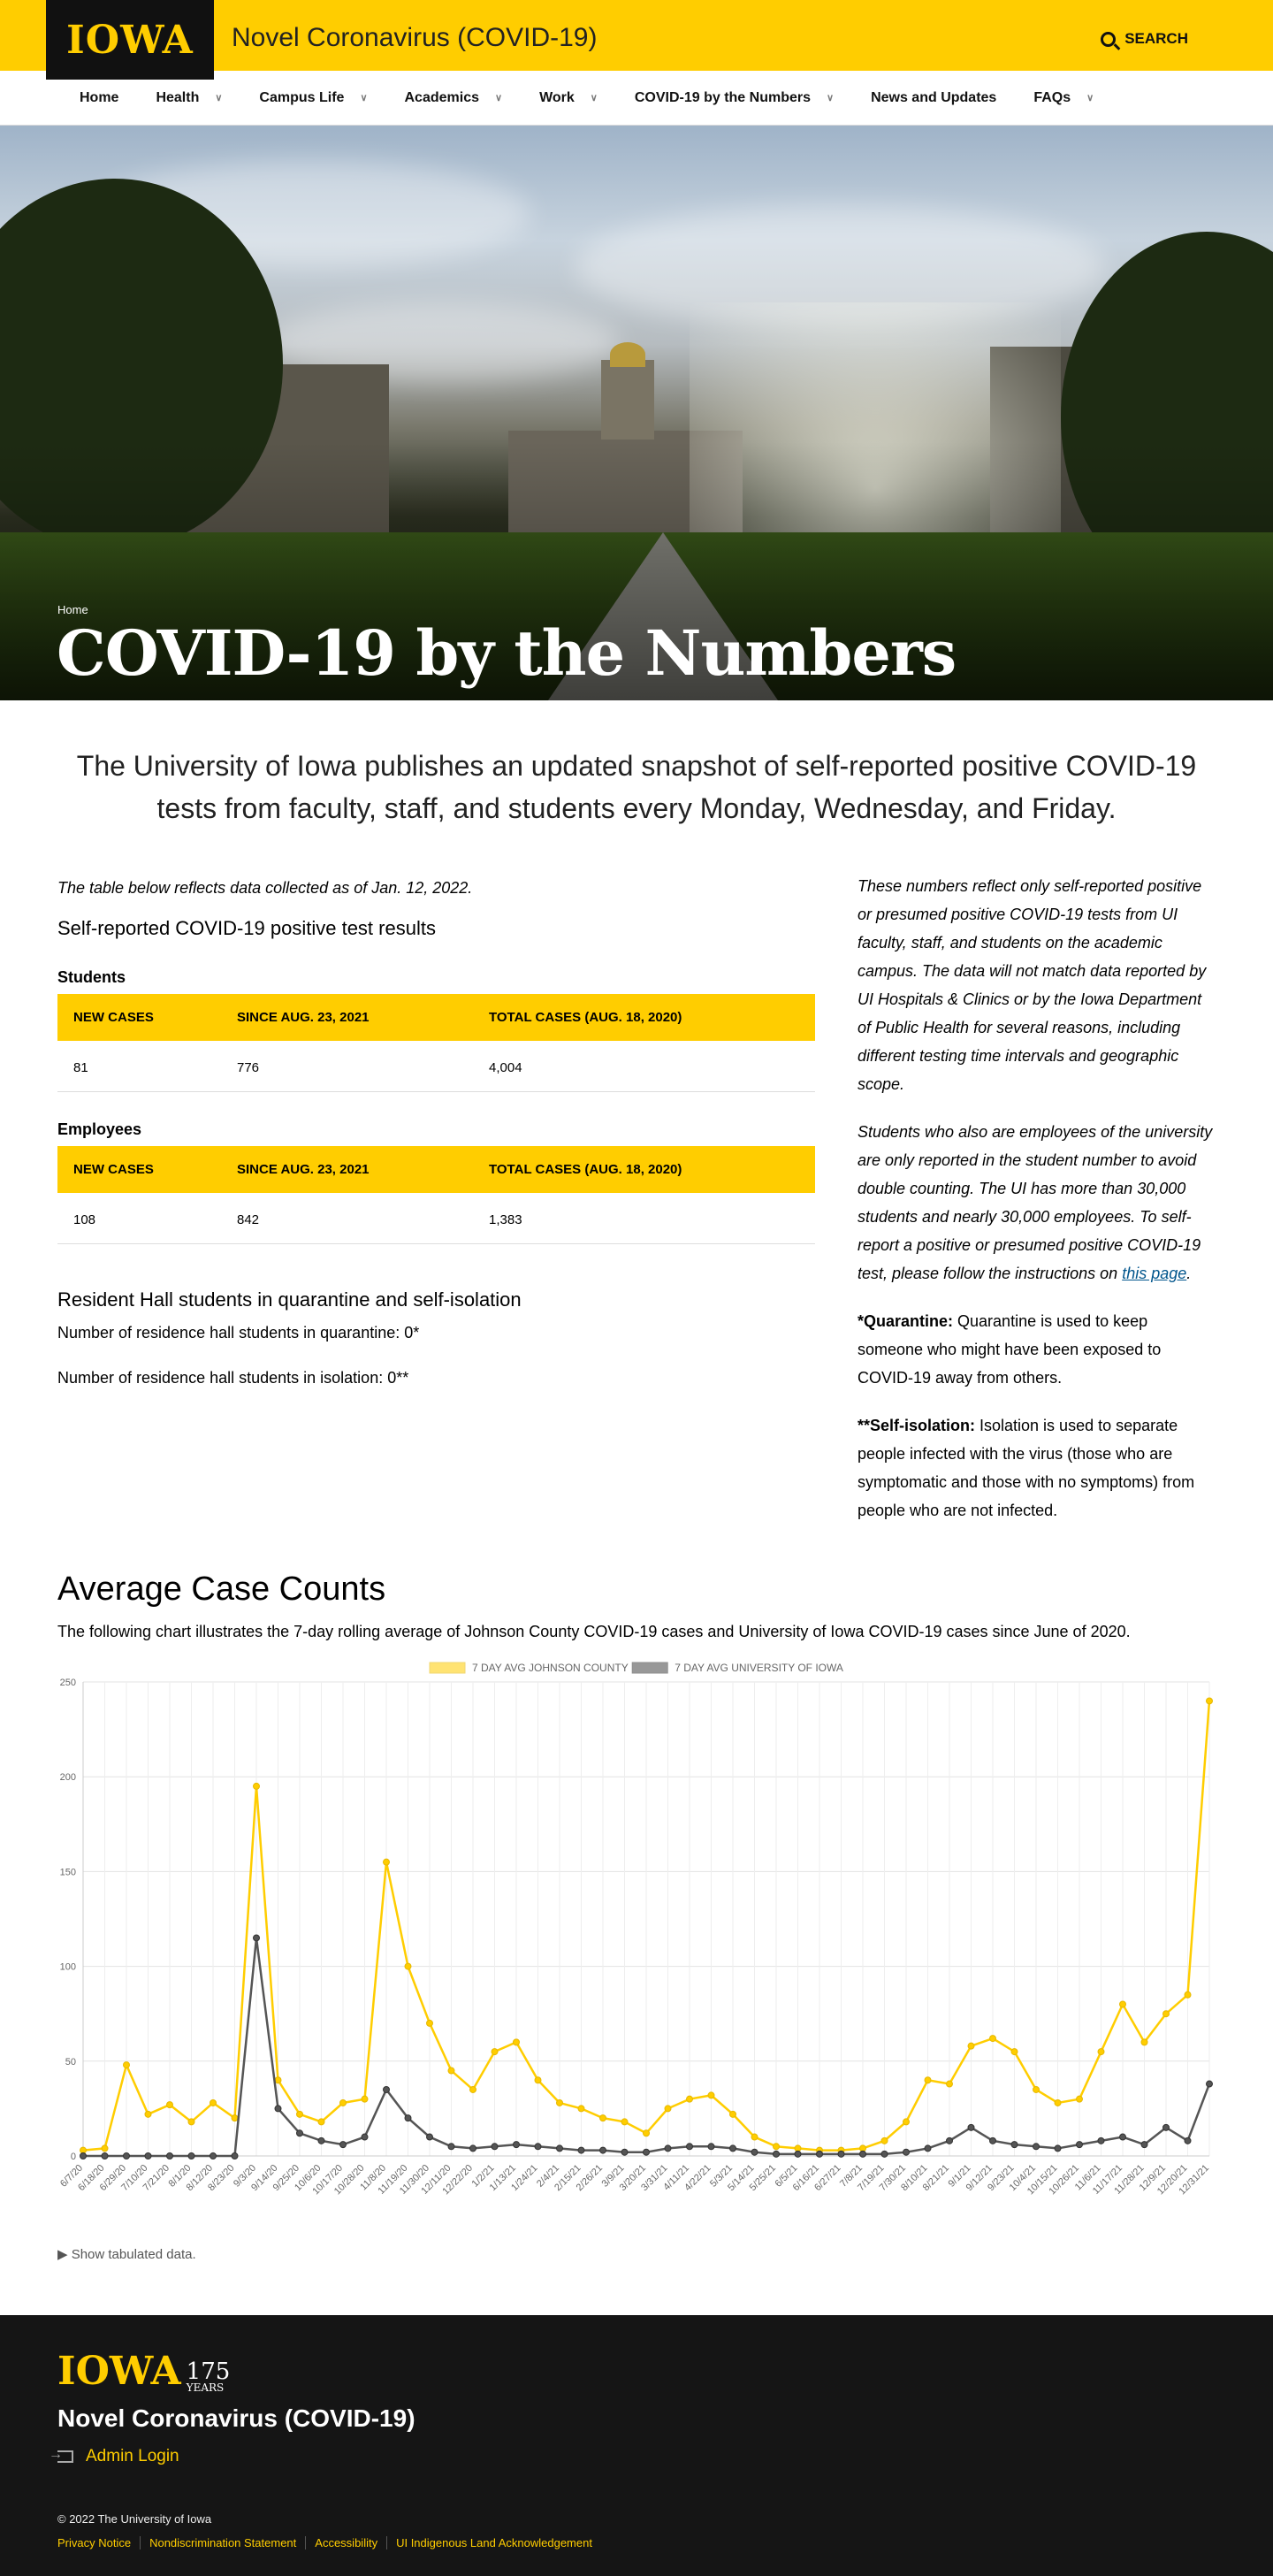 The height and width of the screenshot is (2576, 1273). What do you see at coordinates (1144, 39) in the screenshot?
I see `search-button: SEARCH` at bounding box center [1144, 39].